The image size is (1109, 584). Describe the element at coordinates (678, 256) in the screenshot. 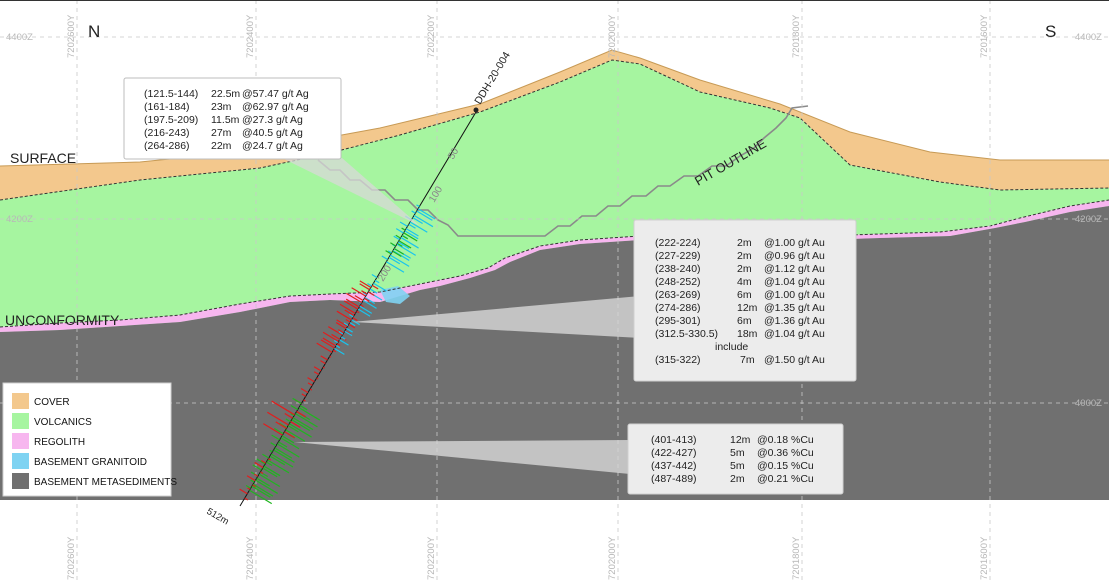

I see `assay-interval: (227-229)` at that location.